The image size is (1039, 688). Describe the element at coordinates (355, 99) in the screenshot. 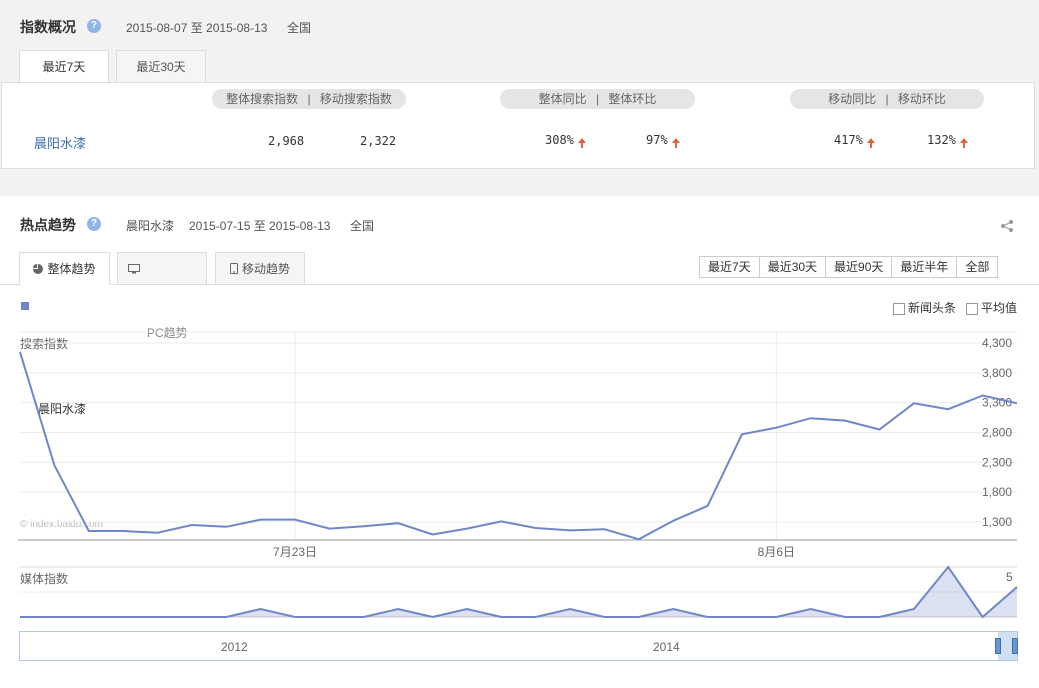

I see `pill-label-mobile-search: 移动搜索指数` at that location.